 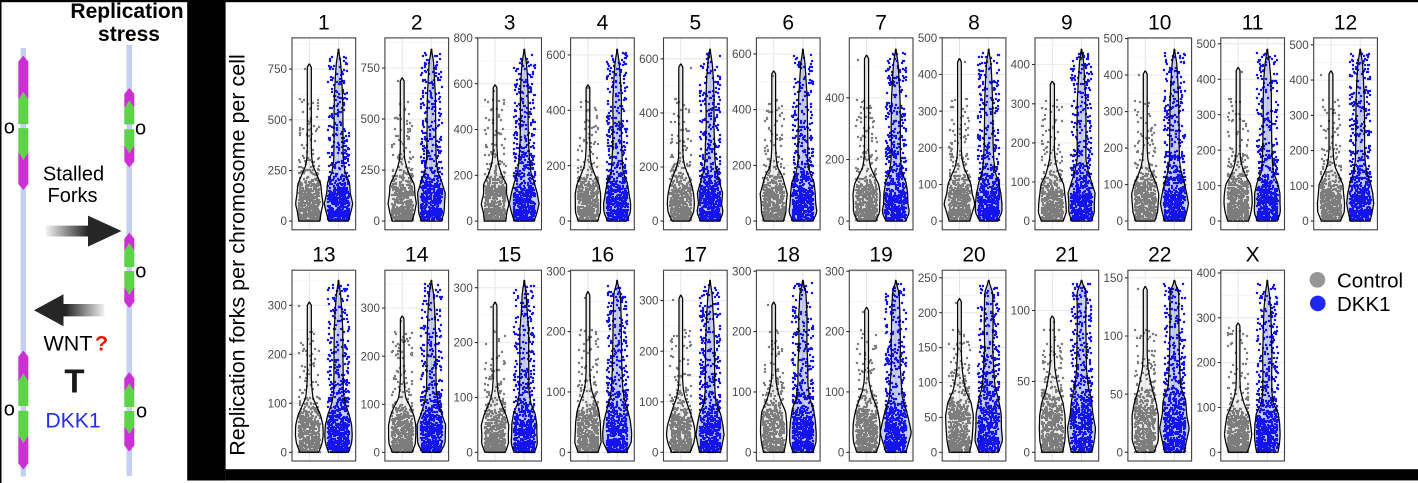 What do you see at coordinates (1159, 22) in the screenshot?
I see `svg-text: 10` at bounding box center [1159, 22].